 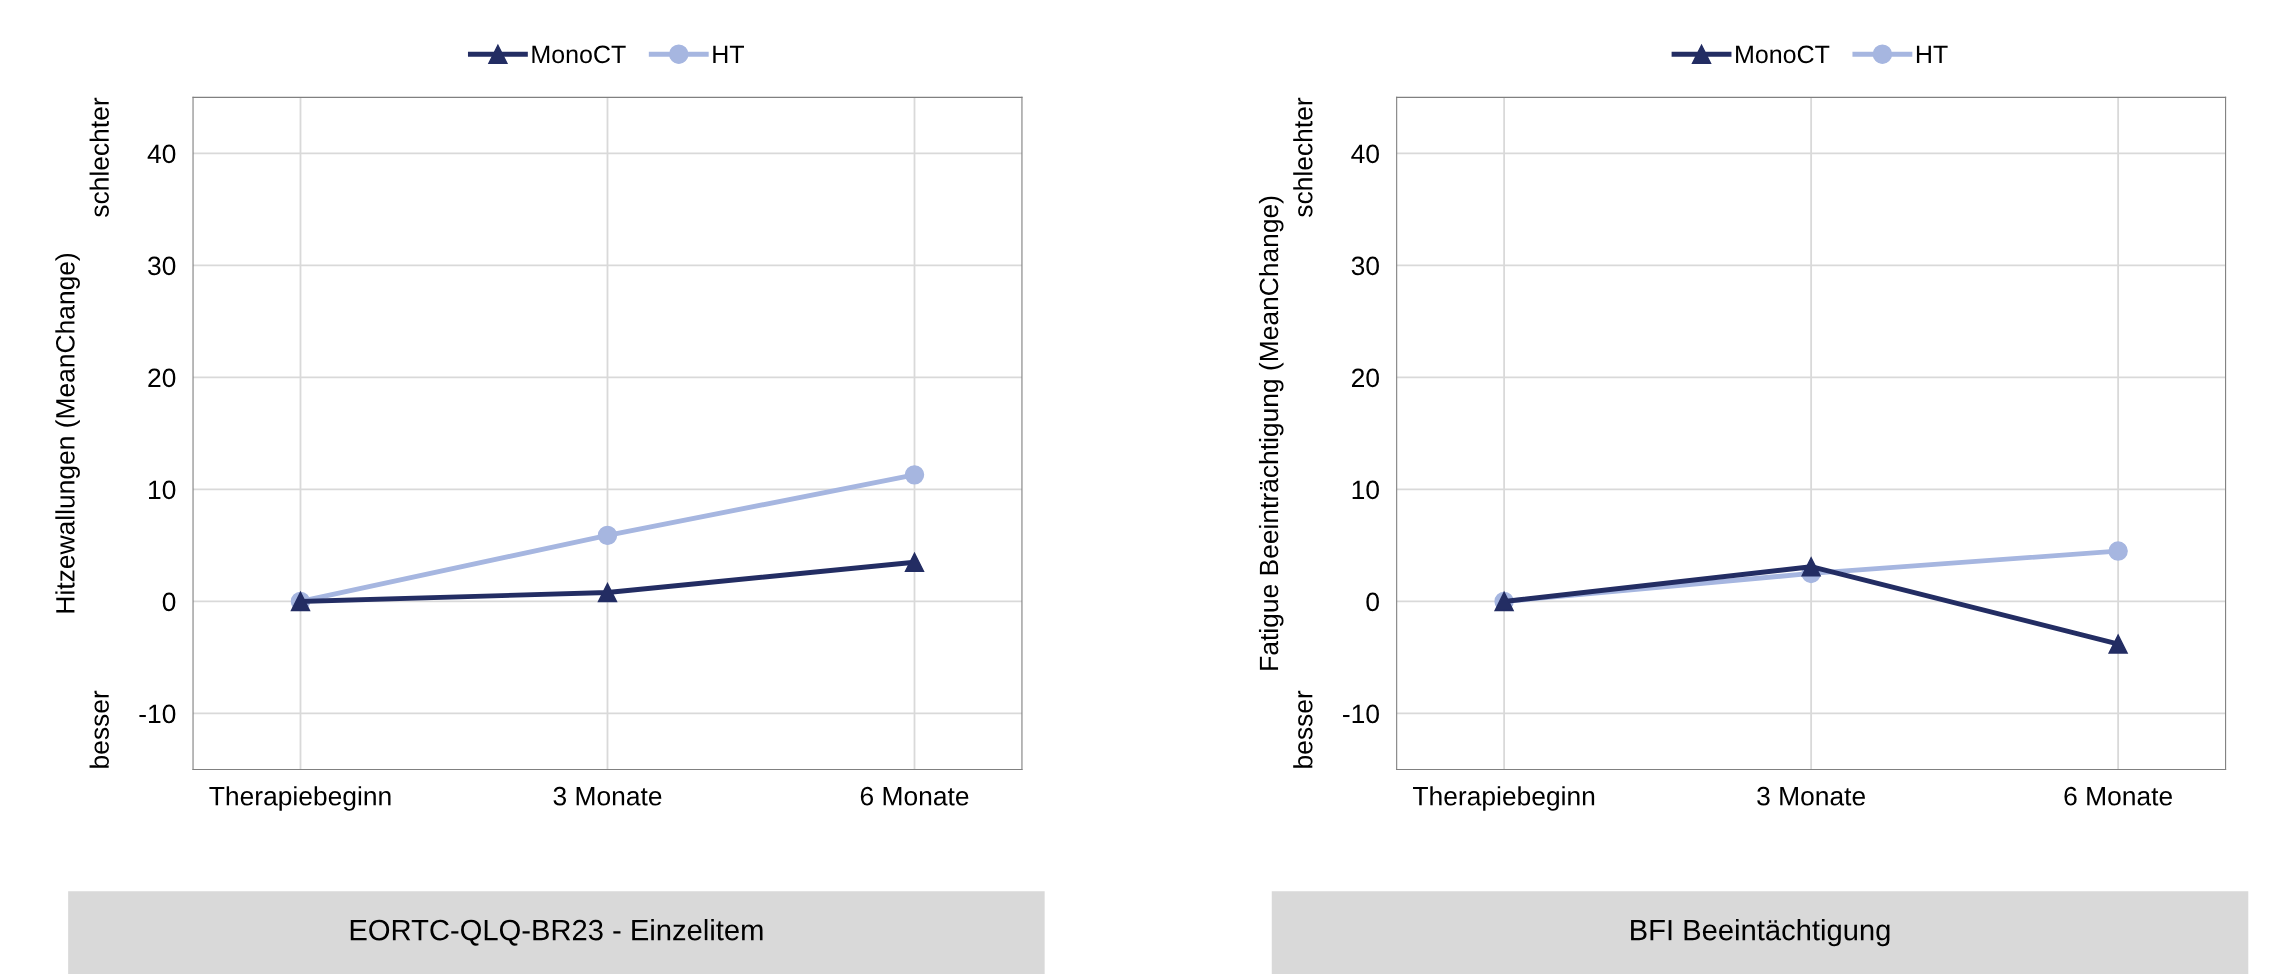 I want to click on y-axis-title: Fatigue Beeinträchtigung (MeanChange), so click(x=1271, y=433).